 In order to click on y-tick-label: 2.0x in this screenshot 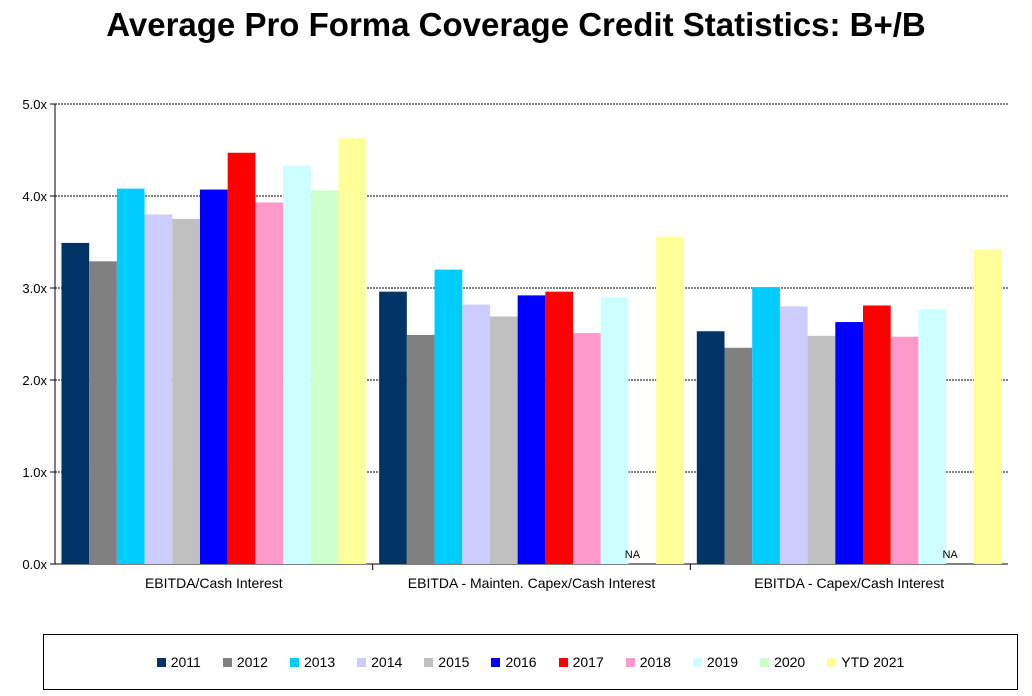, I will do `click(34, 380)`.